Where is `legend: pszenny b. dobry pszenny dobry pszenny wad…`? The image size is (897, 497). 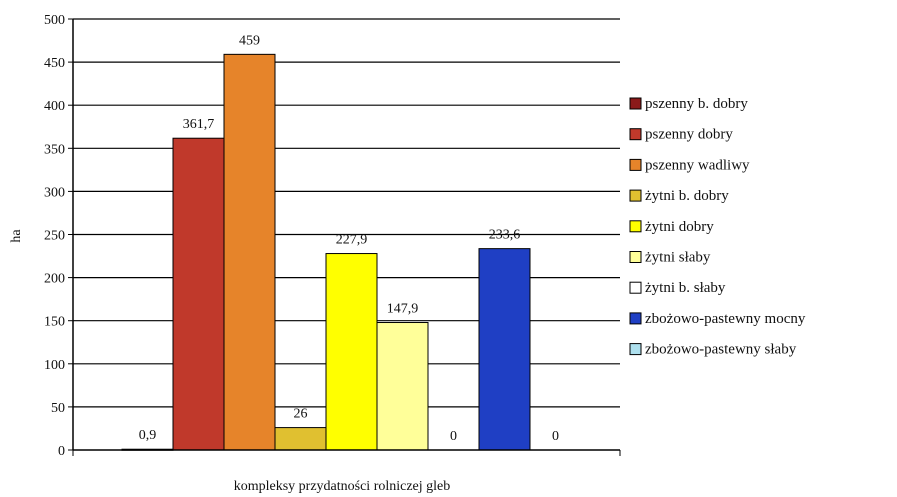 legend: pszenny b. dobry pszenny dobry pszenny wad… is located at coordinates (717, 227).